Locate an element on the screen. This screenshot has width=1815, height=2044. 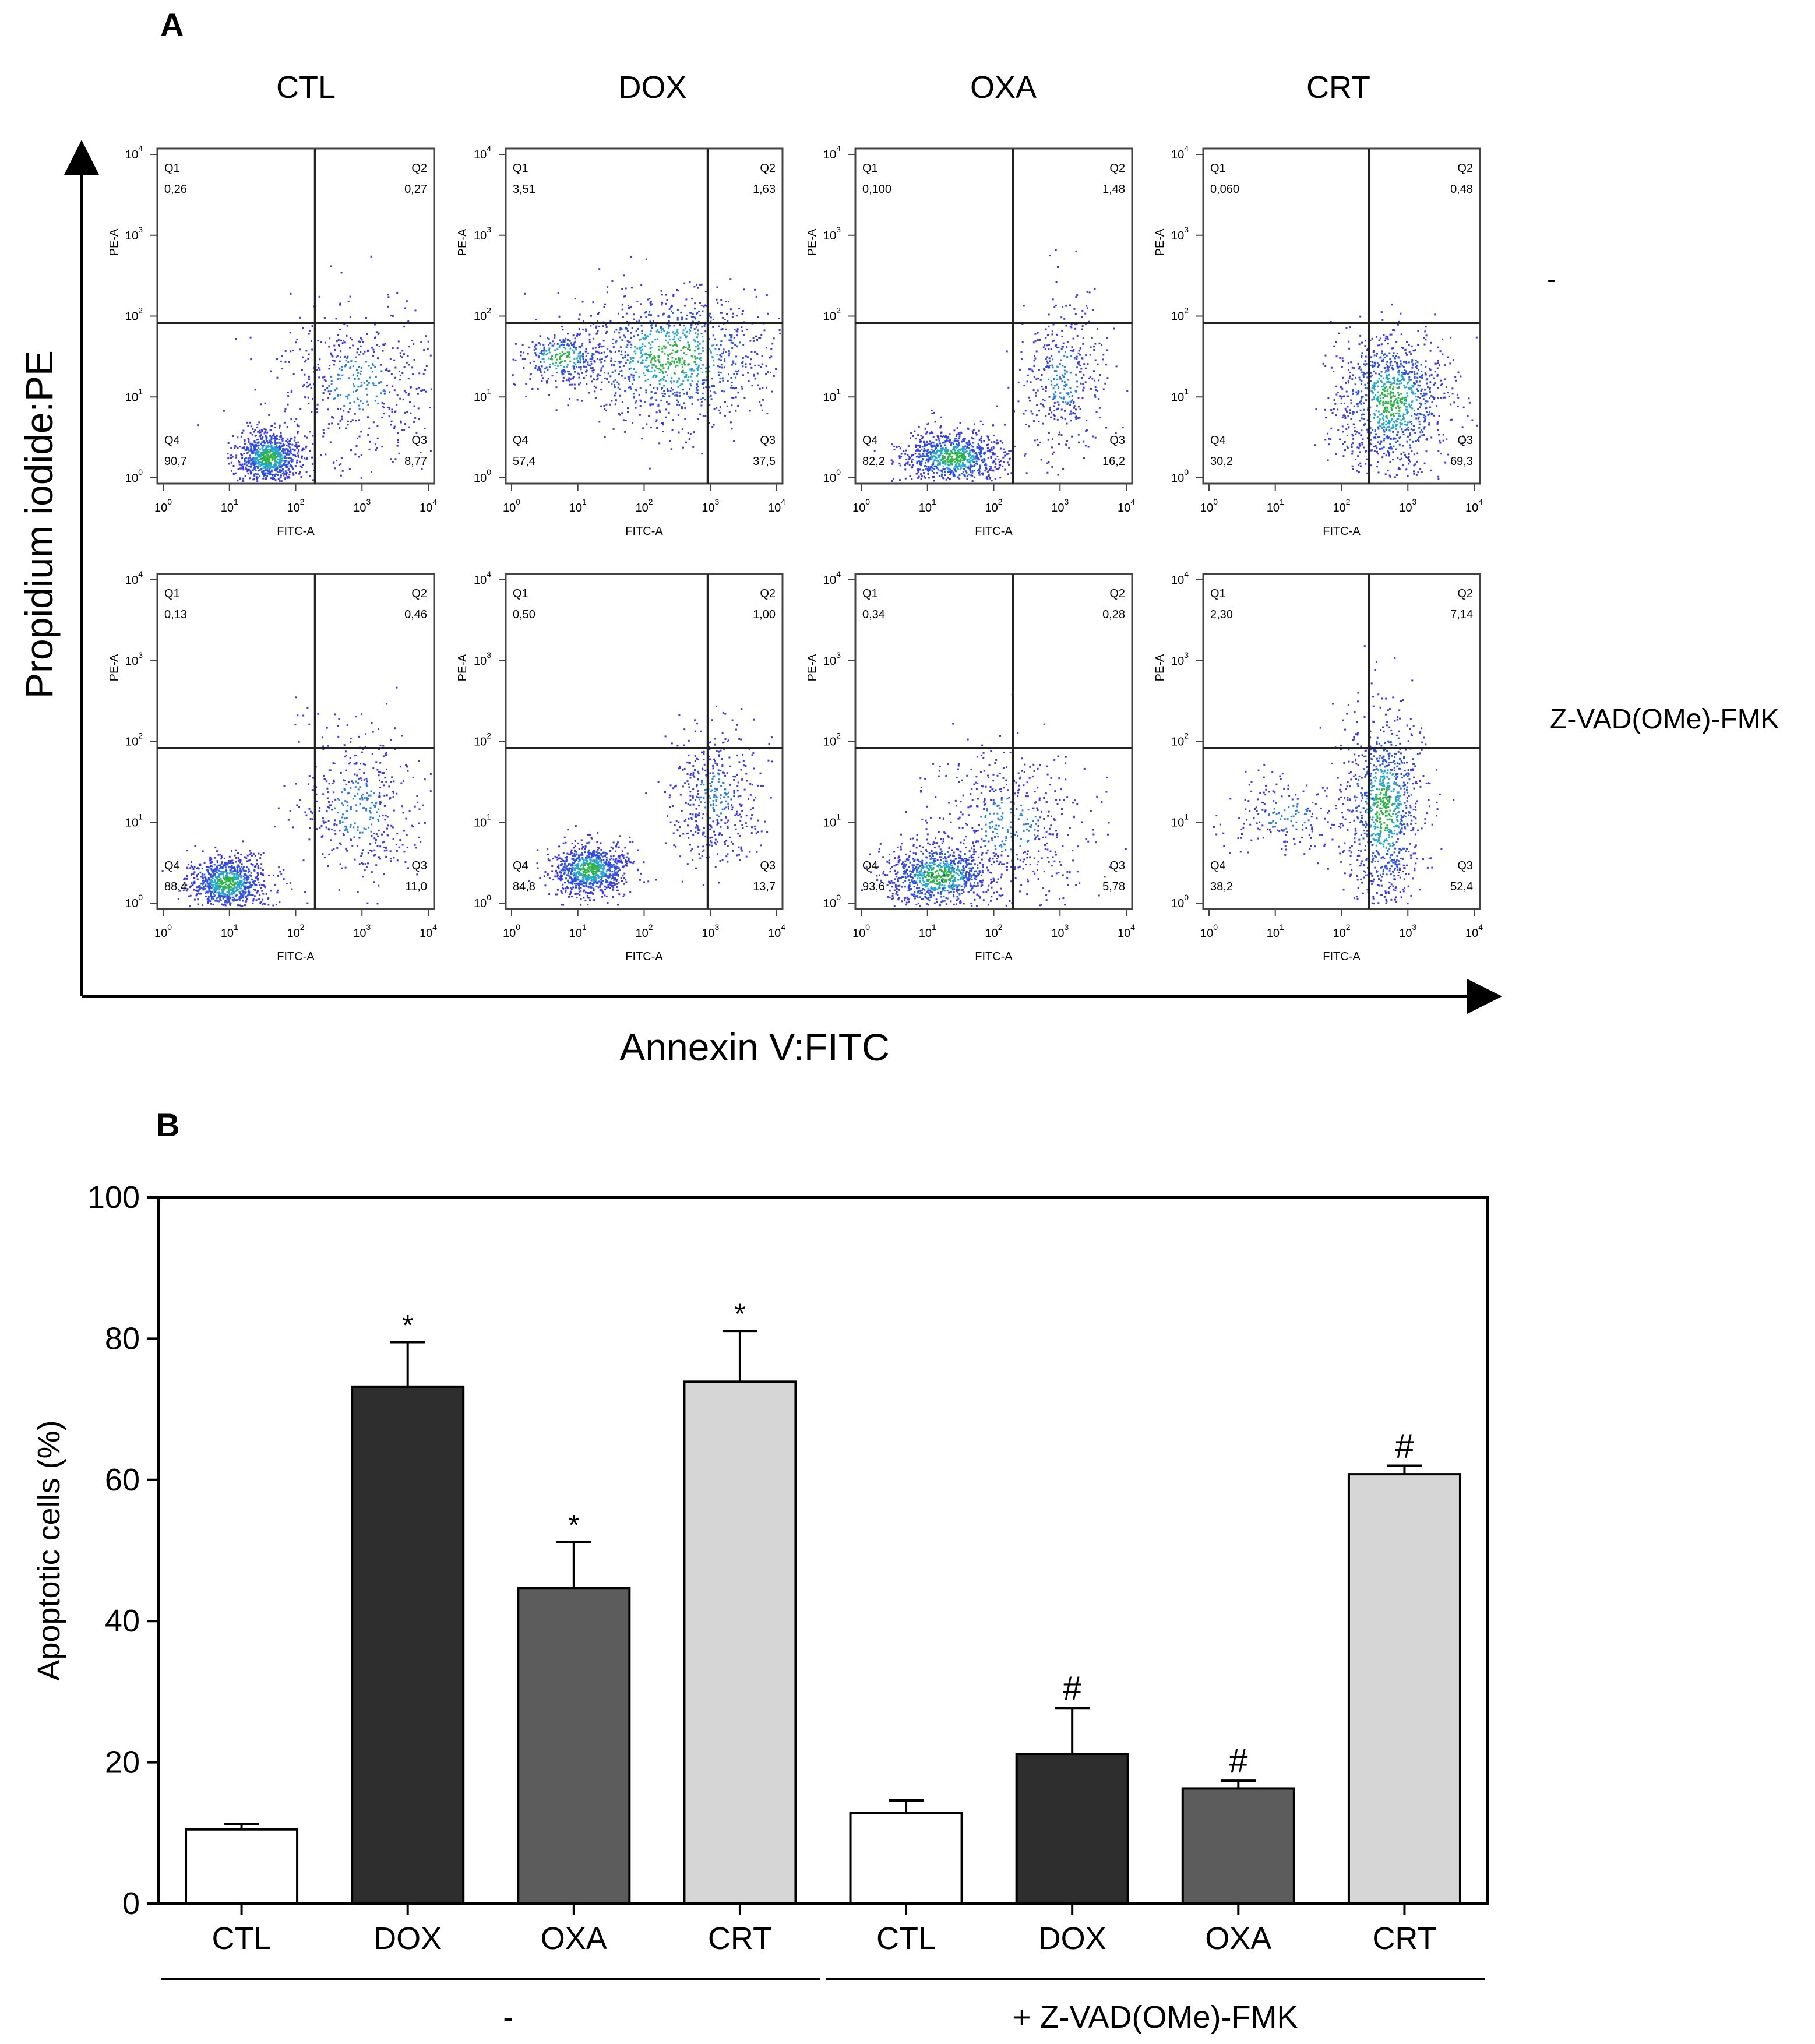
significance-marker: # is located at coordinates (1072, 1688).